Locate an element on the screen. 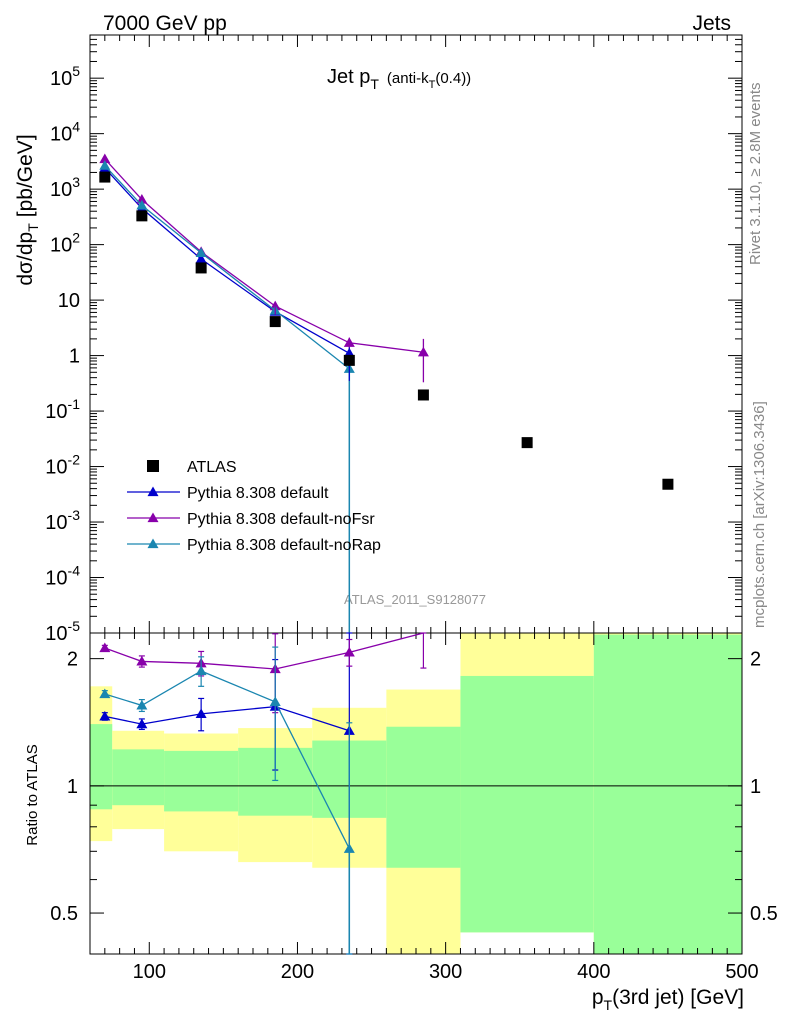 This screenshot has width=786, height=1024. xlabel-sub-t: T is located at coordinates (608, 1005).